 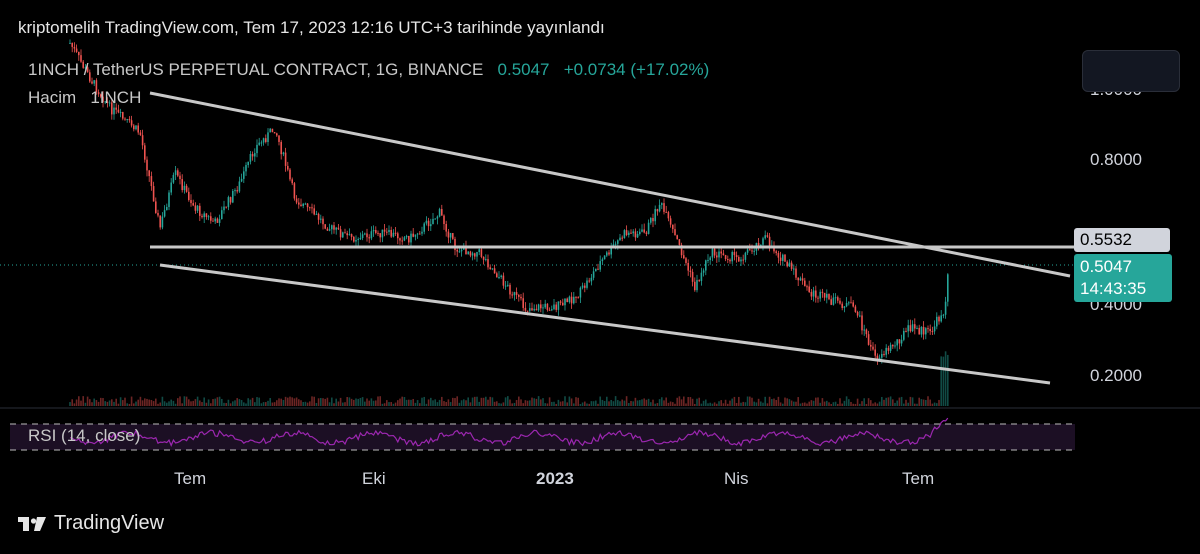 I want to click on rsi-legend: RSI (14, close), so click(x=84, y=435).